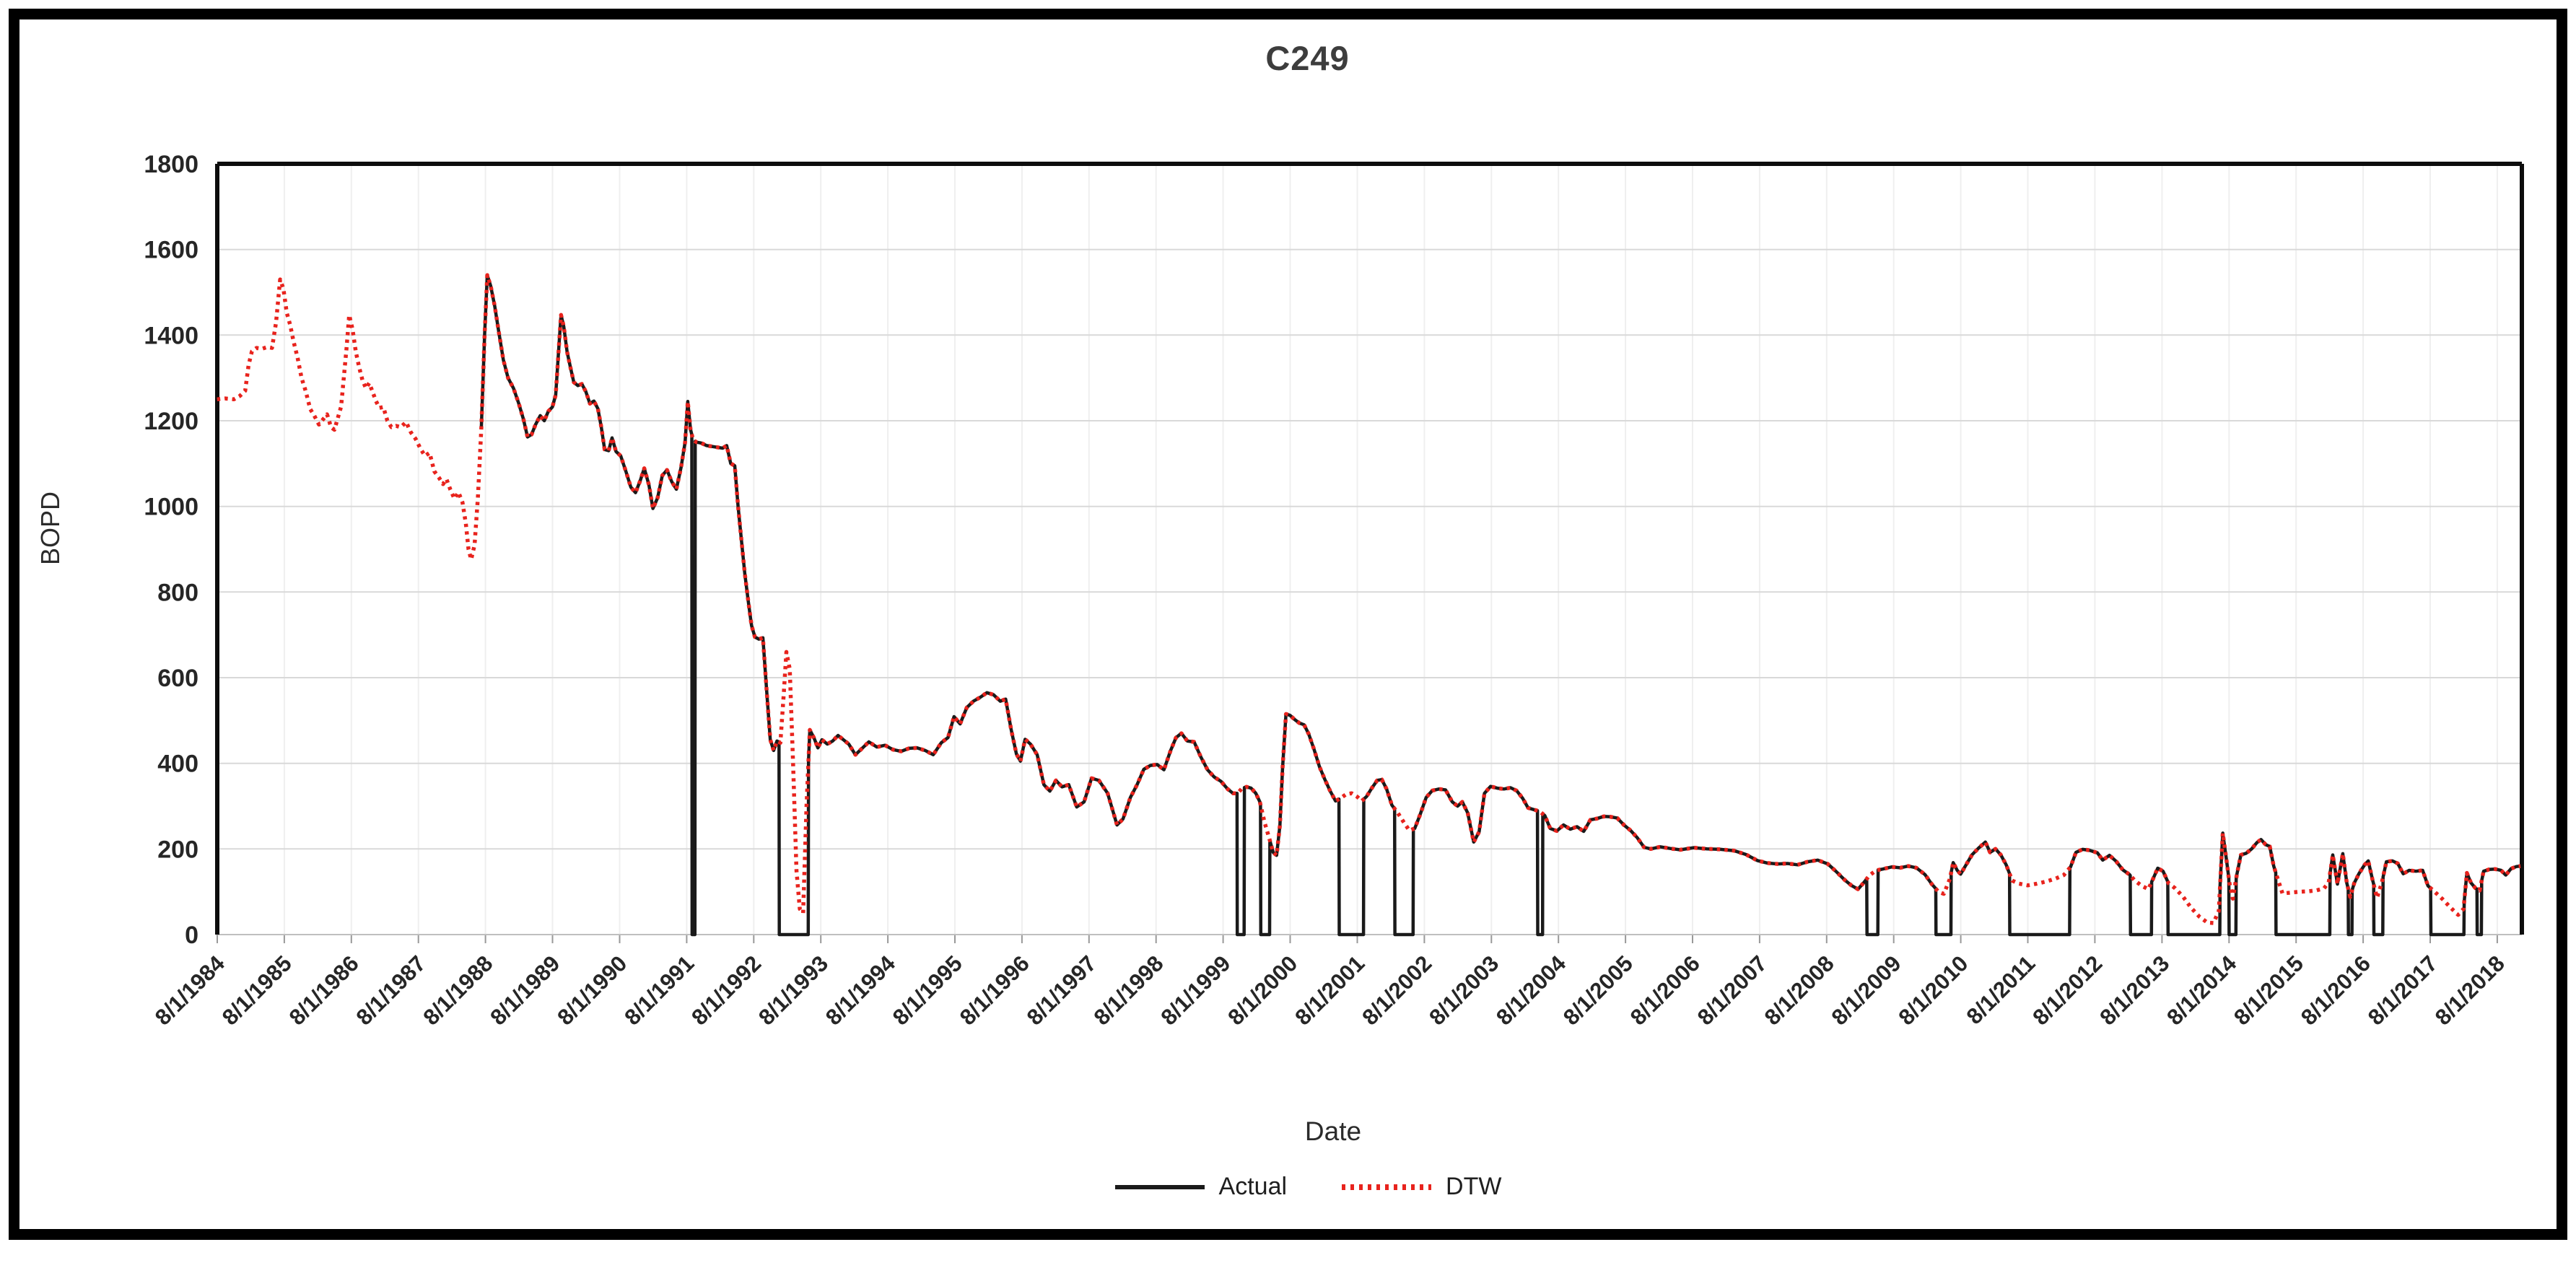 This screenshot has height=1268, width=2576. Describe the element at coordinates (391, 990) in the screenshot. I see `svg-text: 8/1/1987` at that location.